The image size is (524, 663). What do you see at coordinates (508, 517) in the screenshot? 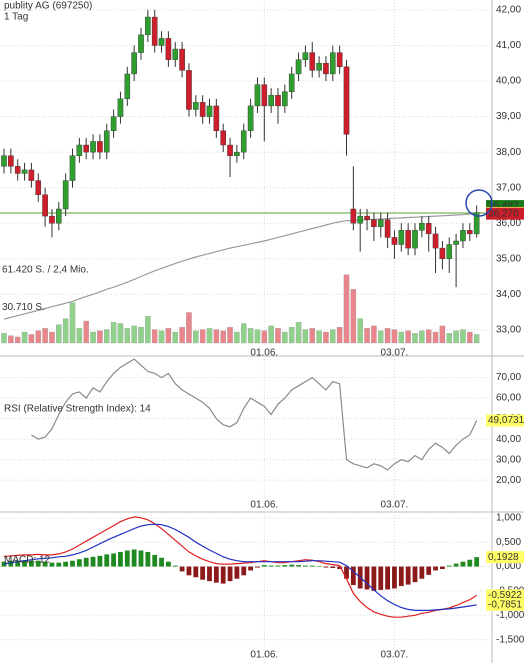
I see `y-tick-label: 1,000` at bounding box center [508, 517].